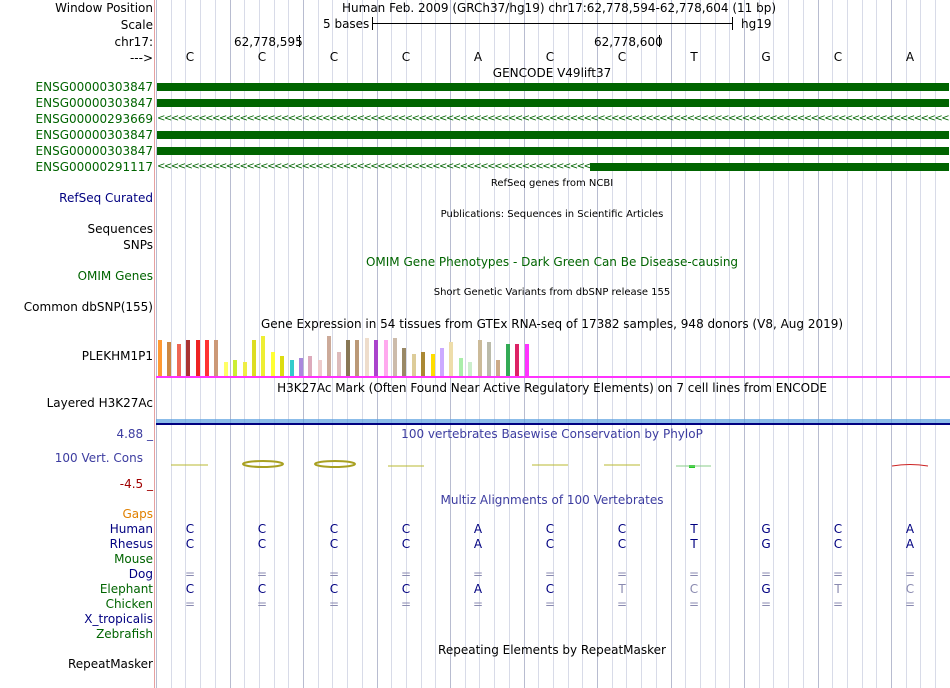 The width and height of the screenshot is (950, 688). Describe the element at coordinates (552, 500) in the screenshot. I see `multiz-caption: Multiz Alignments of 100 Vertebrates` at that location.